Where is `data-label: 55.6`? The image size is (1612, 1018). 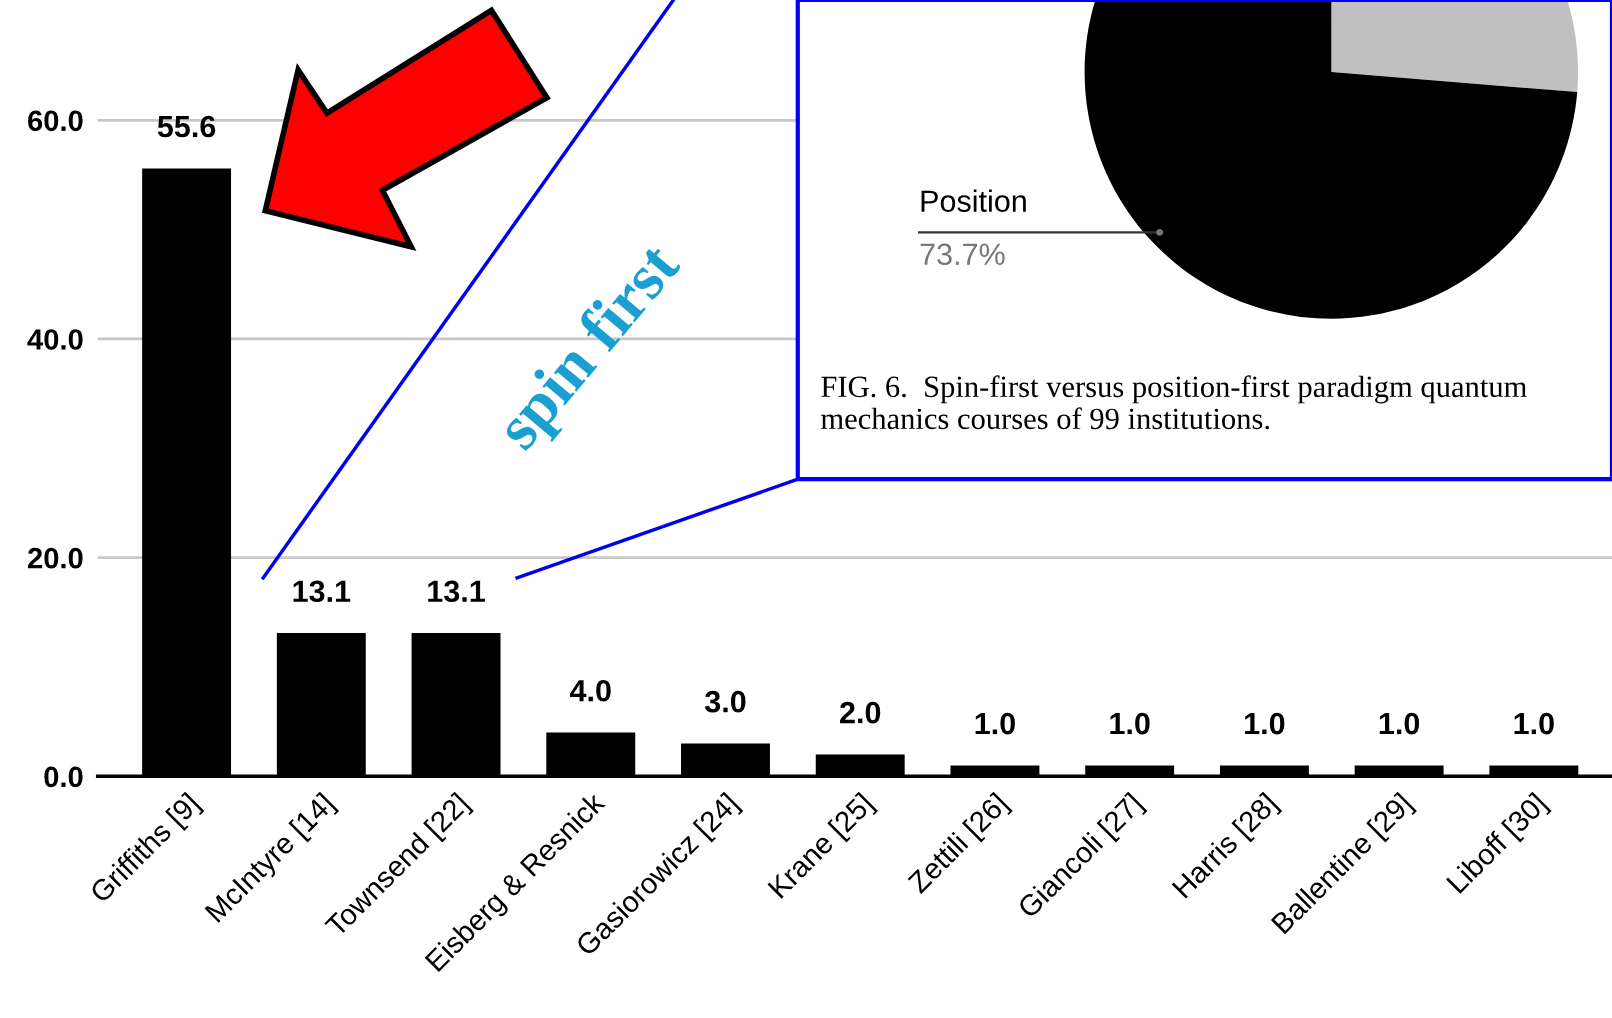 data-label: 55.6 is located at coordinates (186, 126).